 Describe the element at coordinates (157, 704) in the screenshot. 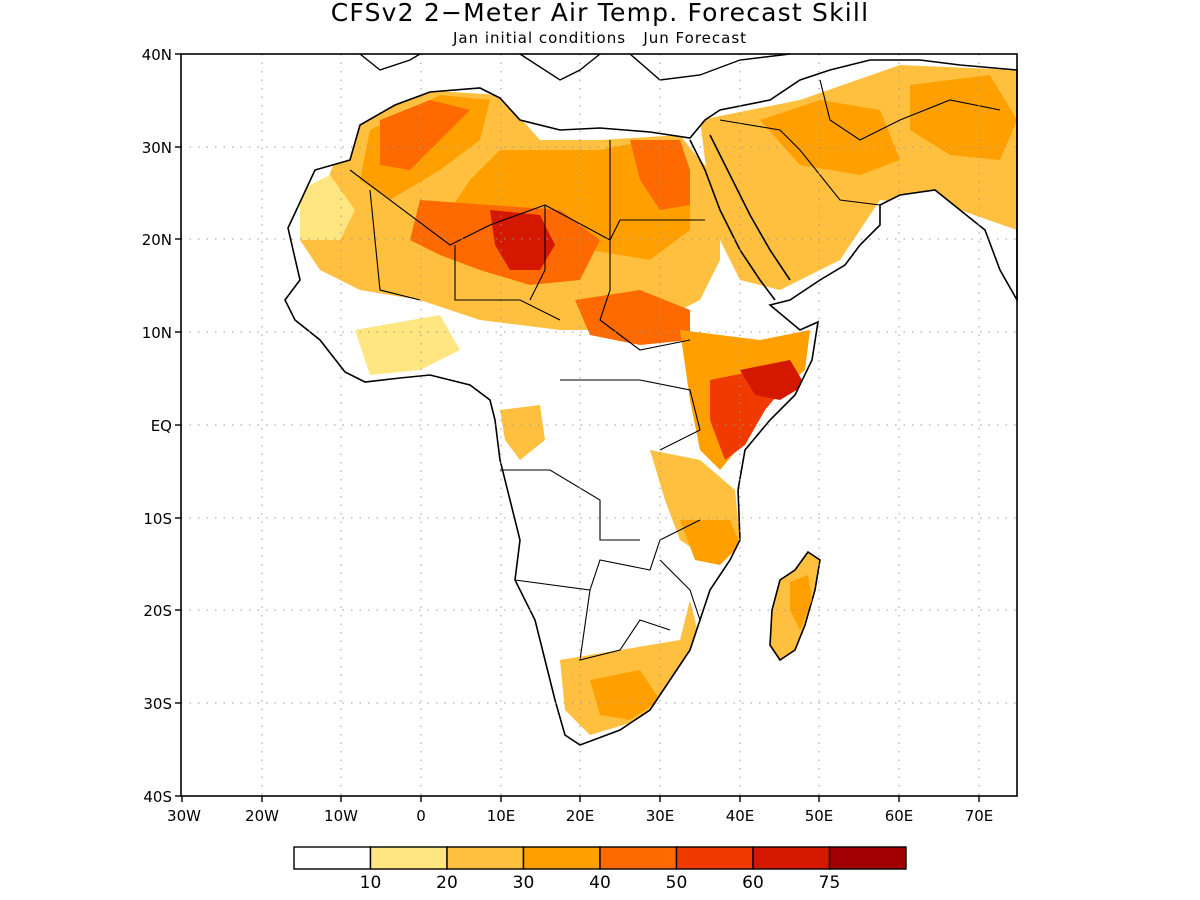

I see `lat-label: 30S` at that location.